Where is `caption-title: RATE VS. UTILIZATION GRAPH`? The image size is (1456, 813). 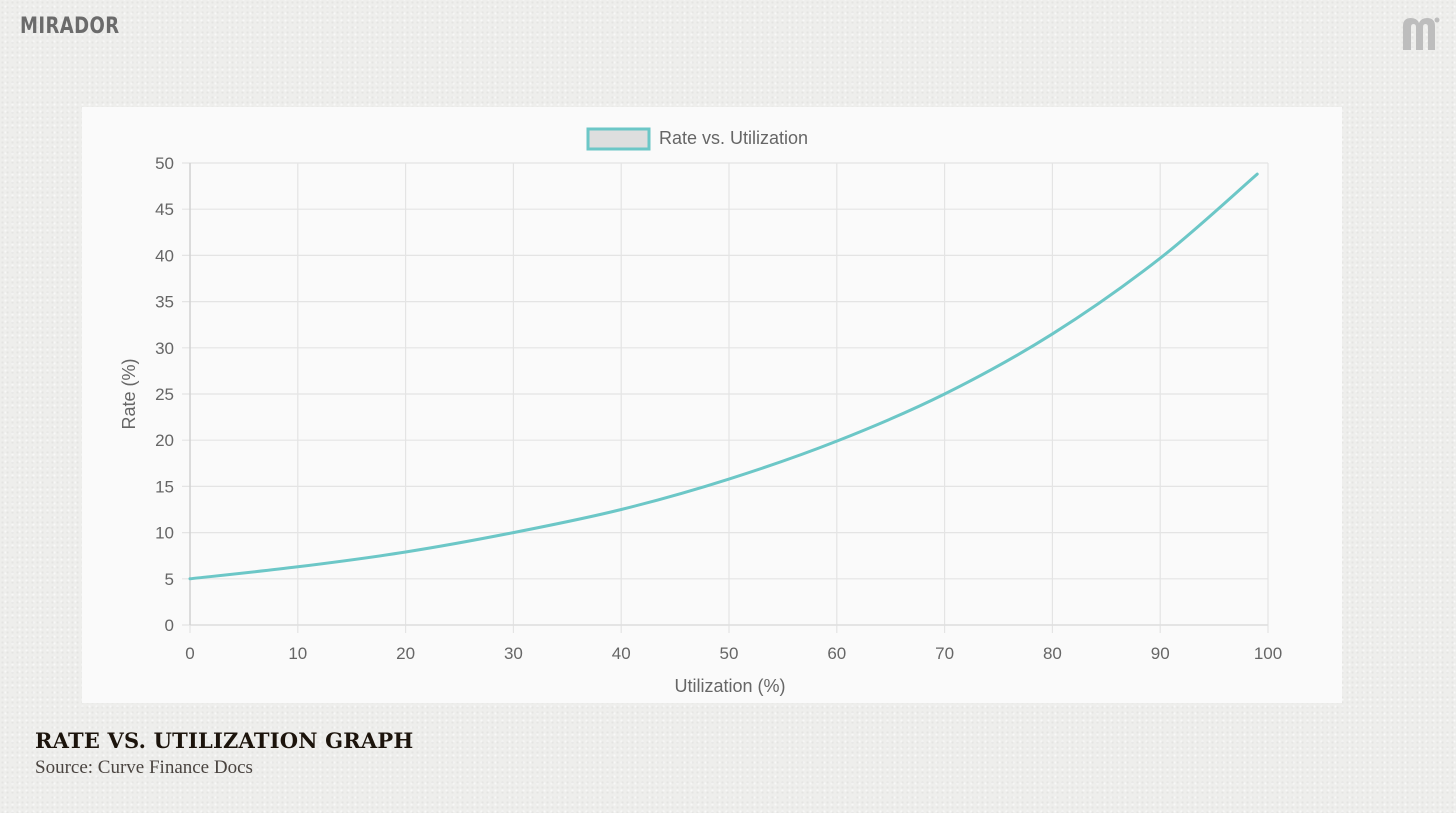
caption-title: RATE VS. UTILIZATION GRAPH is located at coordinates (224, 740).